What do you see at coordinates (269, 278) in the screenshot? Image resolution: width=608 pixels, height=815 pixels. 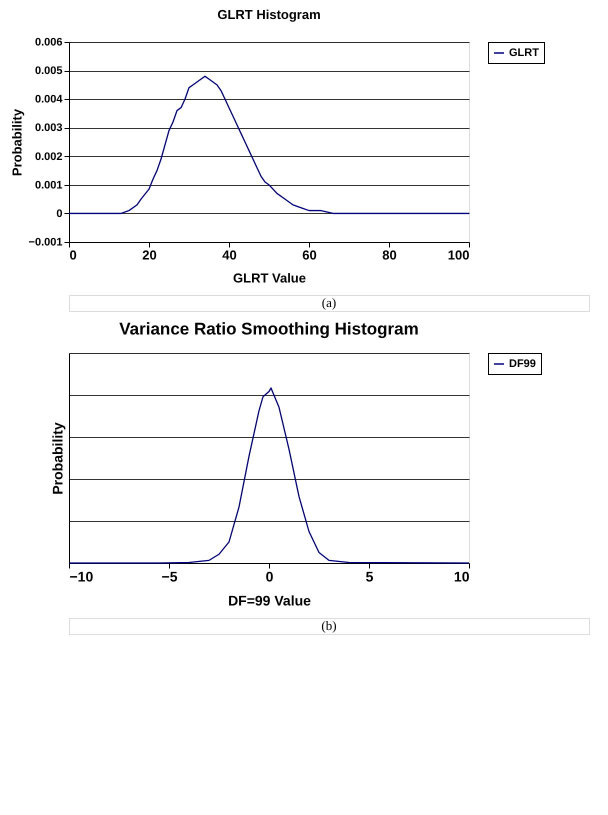 I see `x-axis-title: GLRT Value` at bounding box center [269, 278].